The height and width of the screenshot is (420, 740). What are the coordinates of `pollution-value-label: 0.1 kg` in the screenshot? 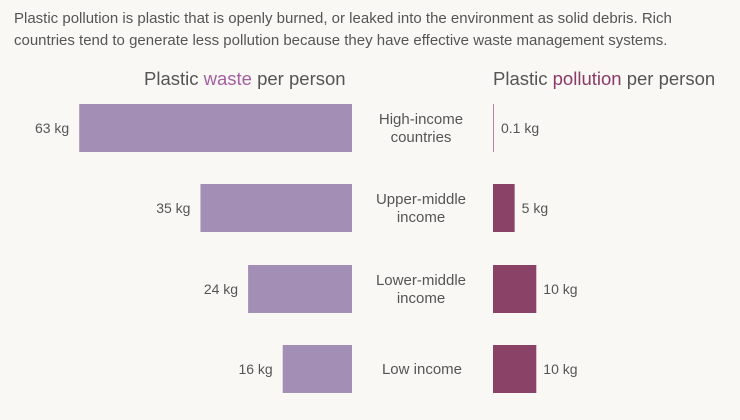 It's located at (520, 128).